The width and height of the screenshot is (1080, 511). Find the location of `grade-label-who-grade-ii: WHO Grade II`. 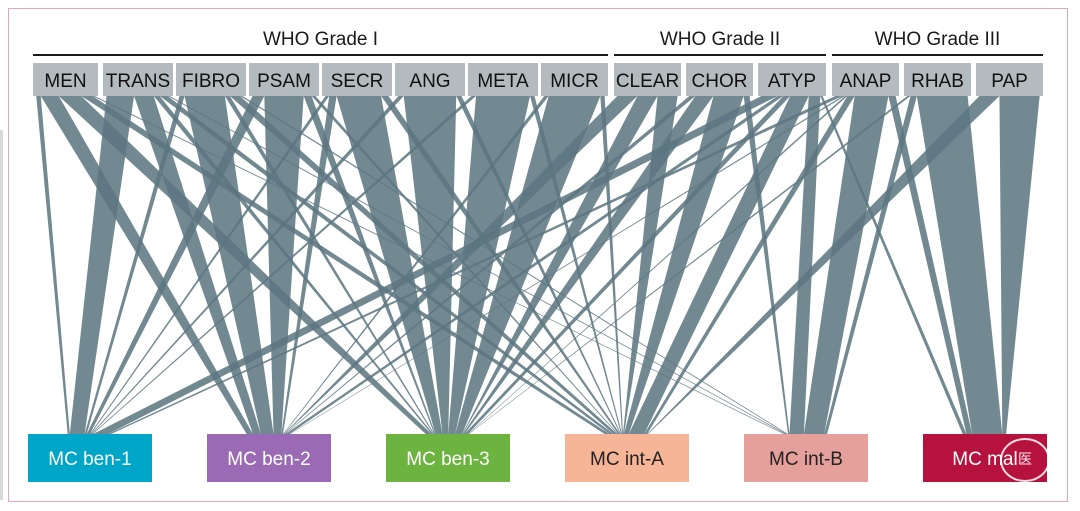

grade-label-who-grade-ii: WHO Grade II is located at coordinates (720, 39).